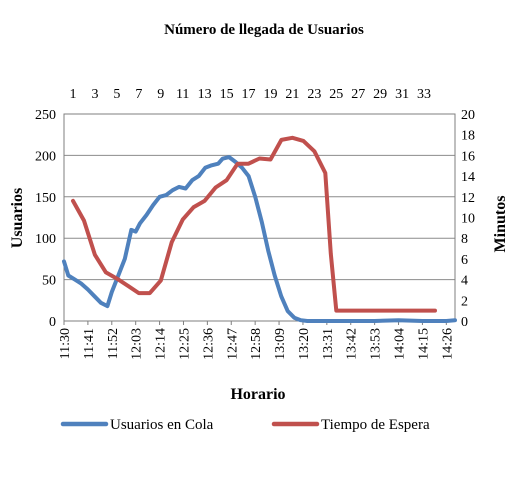 This screenshot has width=518, height=480. What do you see at coordinates (73, 94) in the screenshot?
I see `x2-tick-label: 1` at bounding box center [73, 94].